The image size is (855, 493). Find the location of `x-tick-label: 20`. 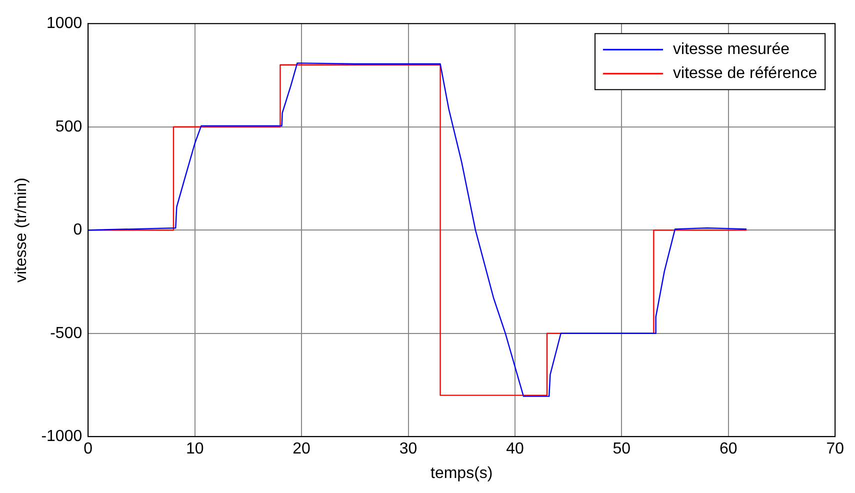

x-tick-label: 20 is located at coordinates (301, 449).